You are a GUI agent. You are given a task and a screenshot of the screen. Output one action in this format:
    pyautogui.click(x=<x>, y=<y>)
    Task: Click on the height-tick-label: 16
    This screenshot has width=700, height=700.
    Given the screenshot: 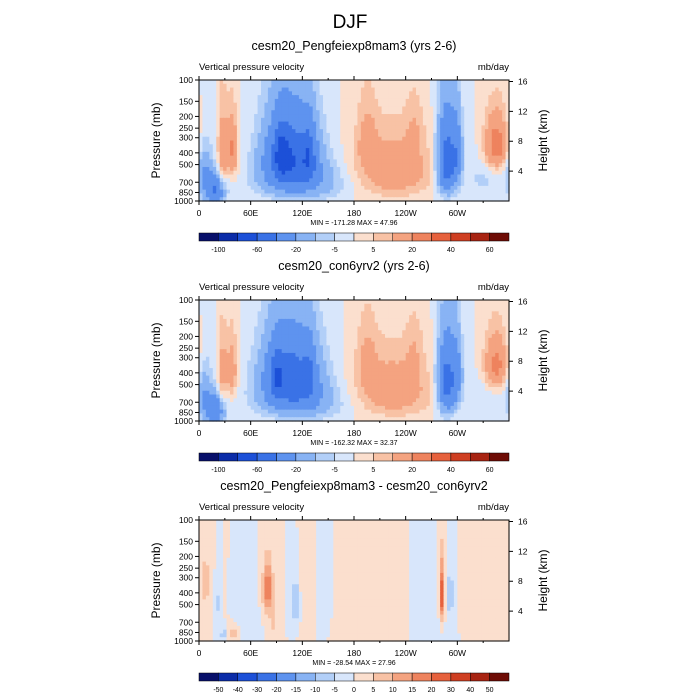 What is the action you would take?
    pyautogui.click(x=523, y=81)
    